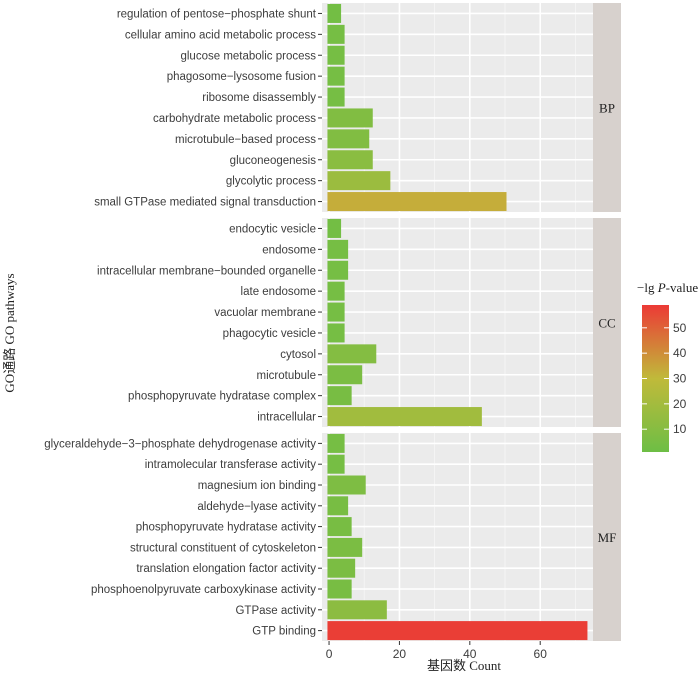  Describe the element at coordinates (680, 379) in the screenshot. I see `legend-tick-label: 30` at that location.